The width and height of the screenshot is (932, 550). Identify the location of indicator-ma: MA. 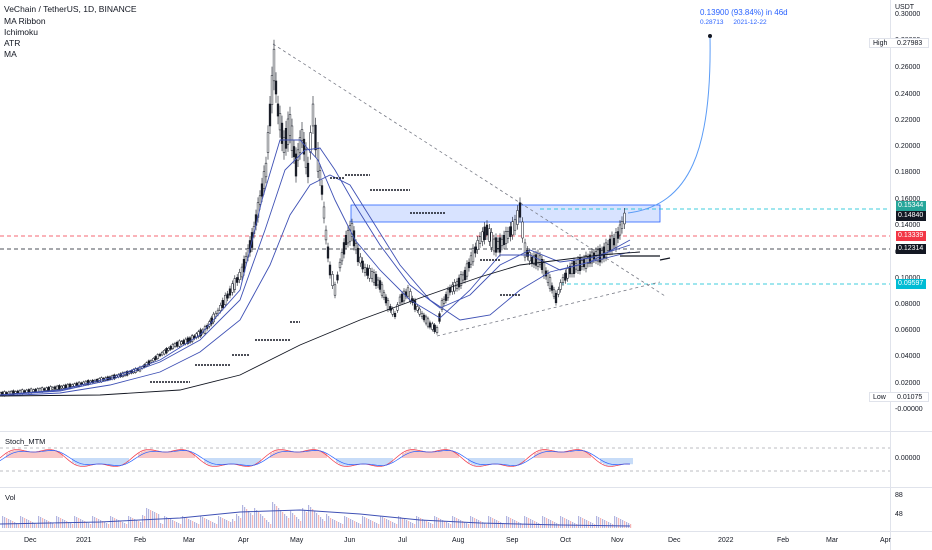
(10, 54).